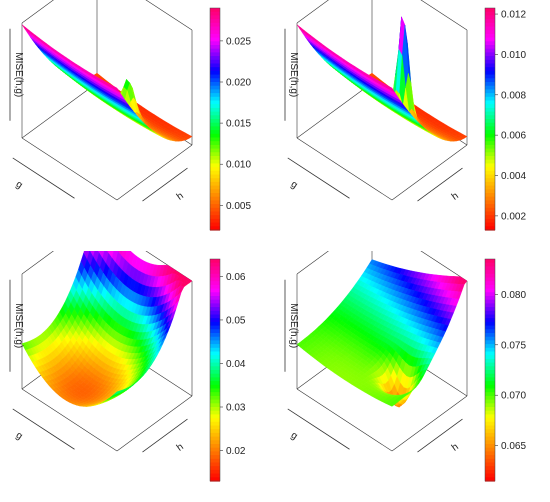 This screenshot has width=550, height=502. What do you see at coordinates (513, 176) in the screenshot?
I see `colorbar-tick-label: 0.004` at bounding box center [513, 176].